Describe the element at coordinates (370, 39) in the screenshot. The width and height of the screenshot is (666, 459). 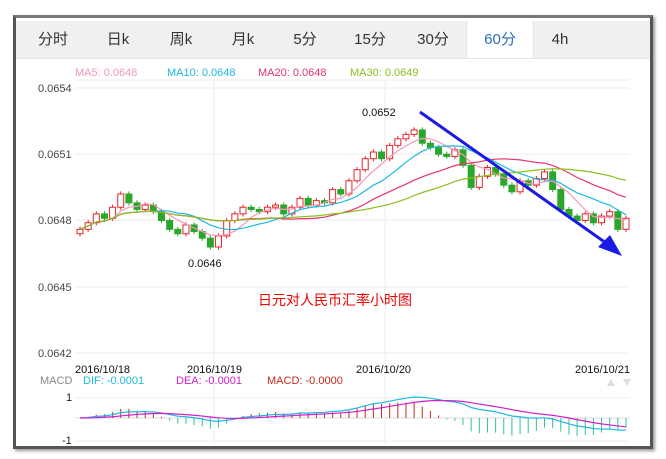
I see `tab-5: 15分` at that location.